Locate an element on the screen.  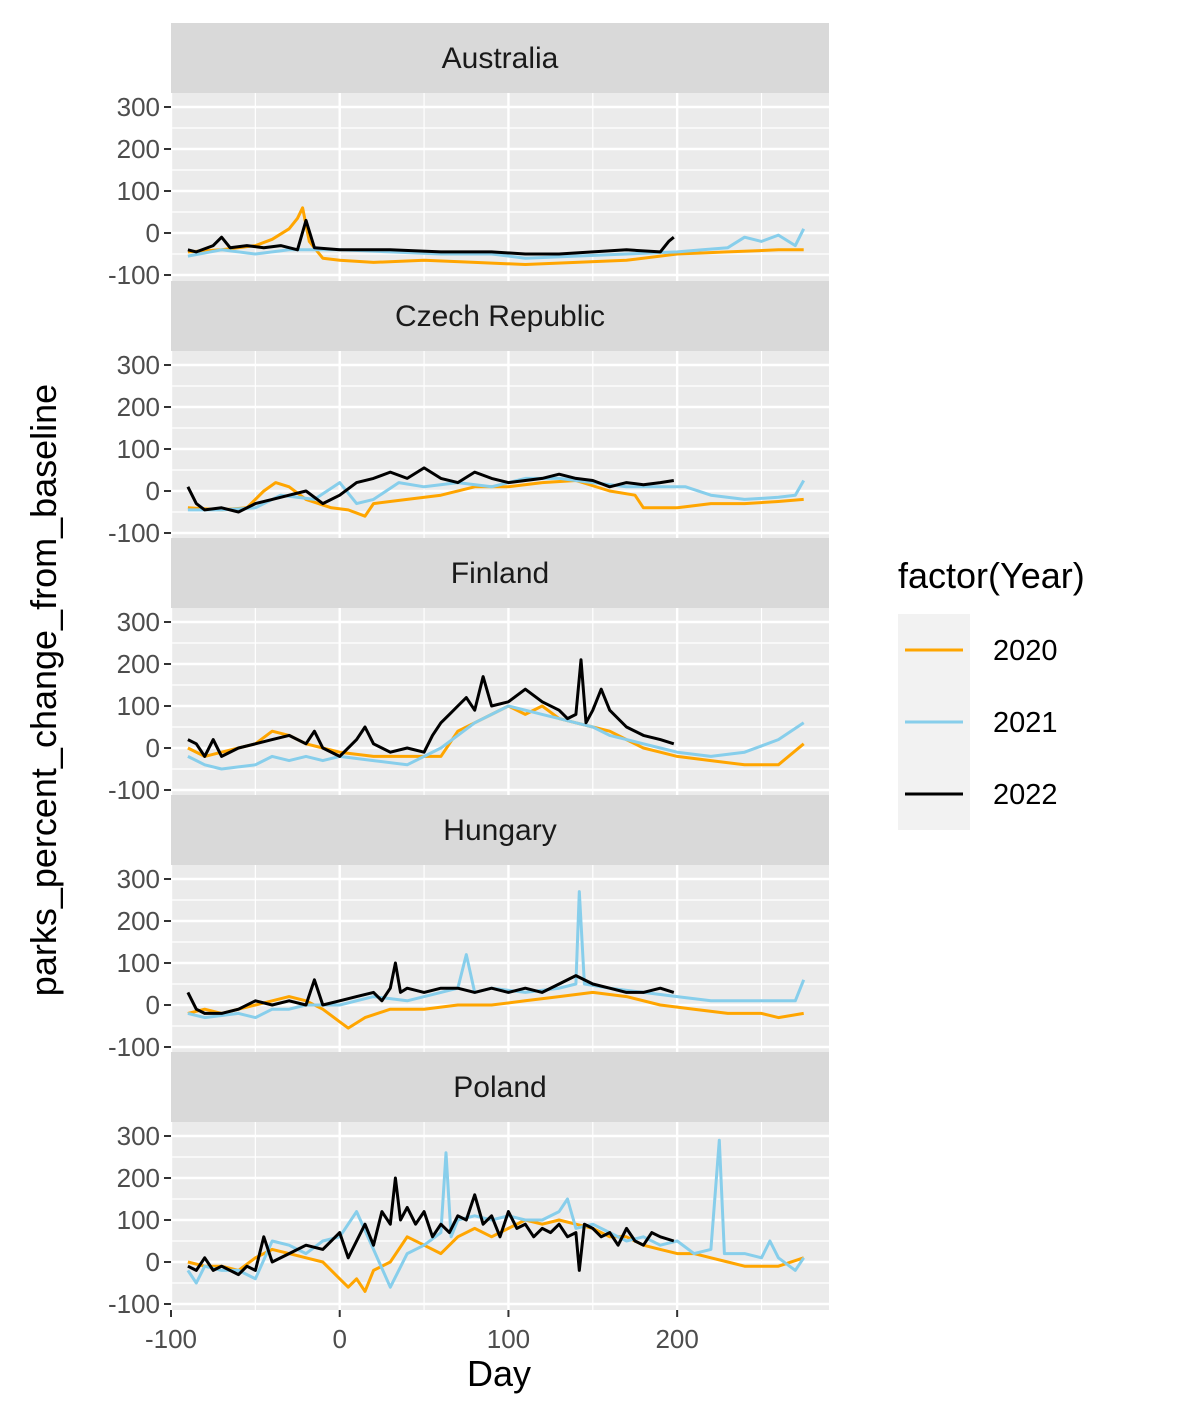
legend-title: factor(Year) is located at coordinates (991, 575).